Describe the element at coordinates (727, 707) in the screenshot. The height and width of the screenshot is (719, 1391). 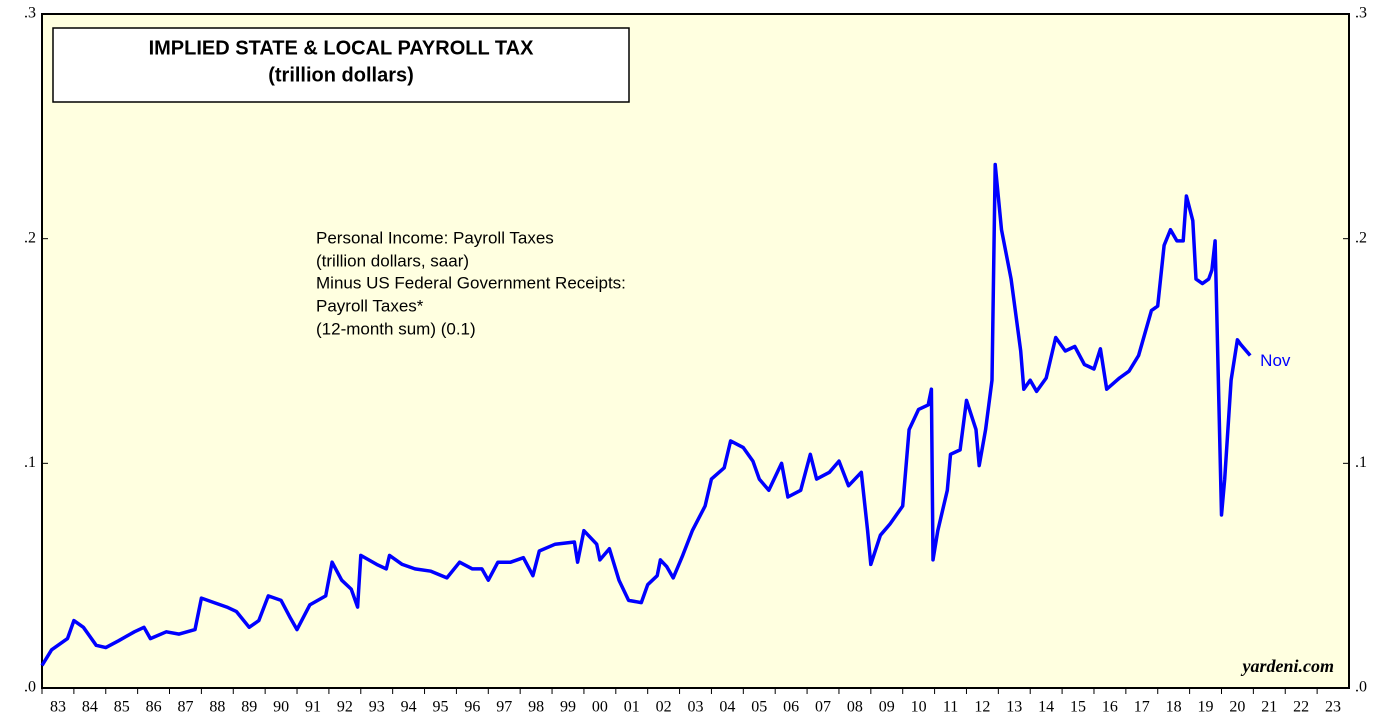
I see `x-tick-label: 04` at that location.